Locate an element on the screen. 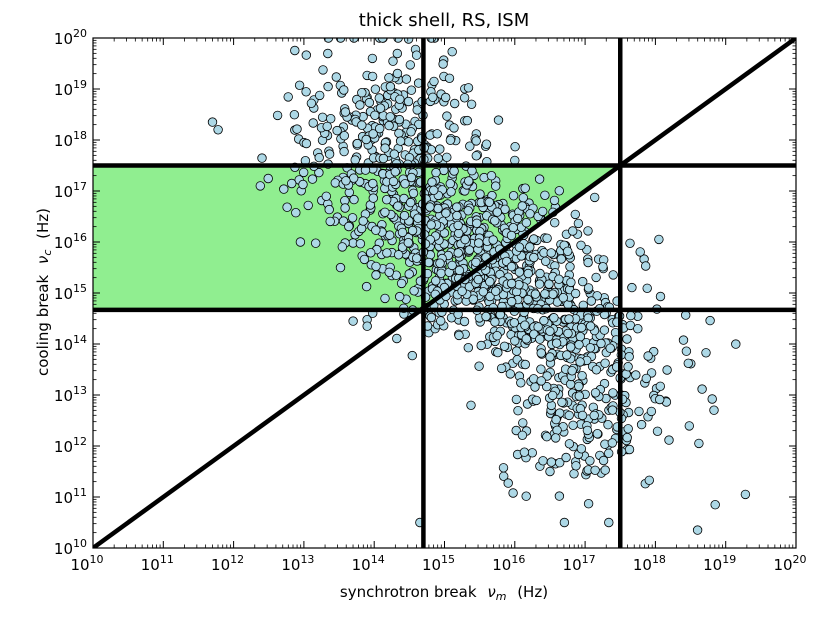 This screenshot has width=830, height=628. y-tick-label: 1011 is located at coordinates (70, 496).